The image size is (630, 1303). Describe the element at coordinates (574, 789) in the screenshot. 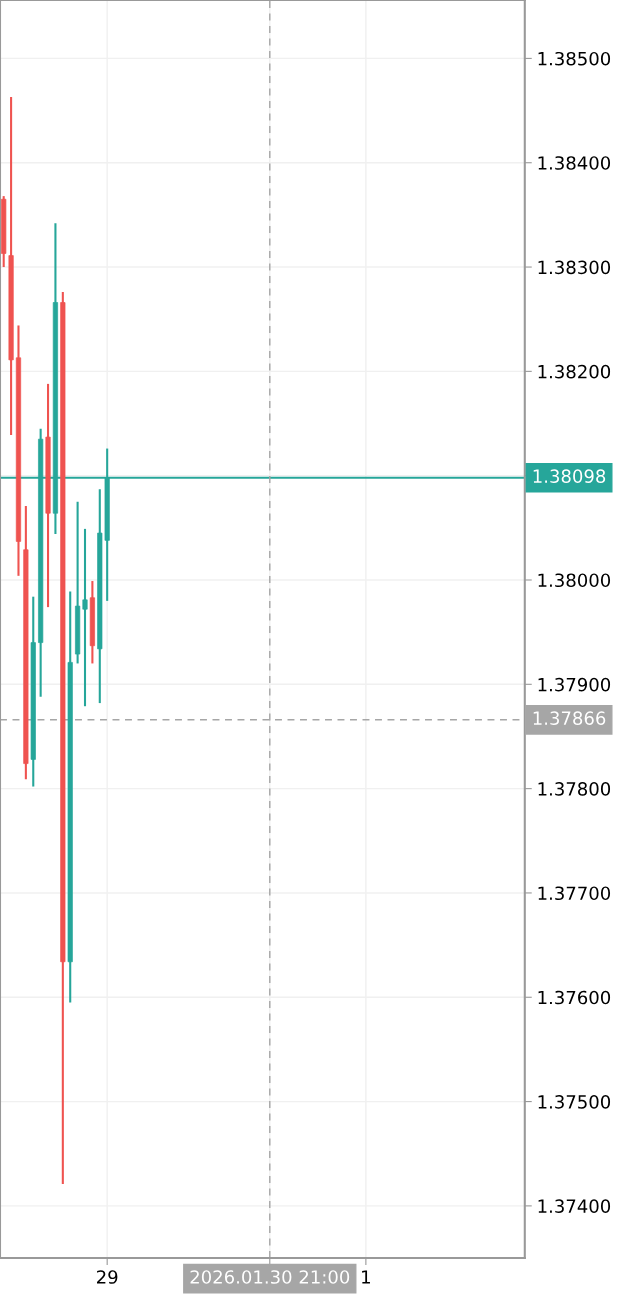

I see `y-tick-label: 1.37800` at that location.